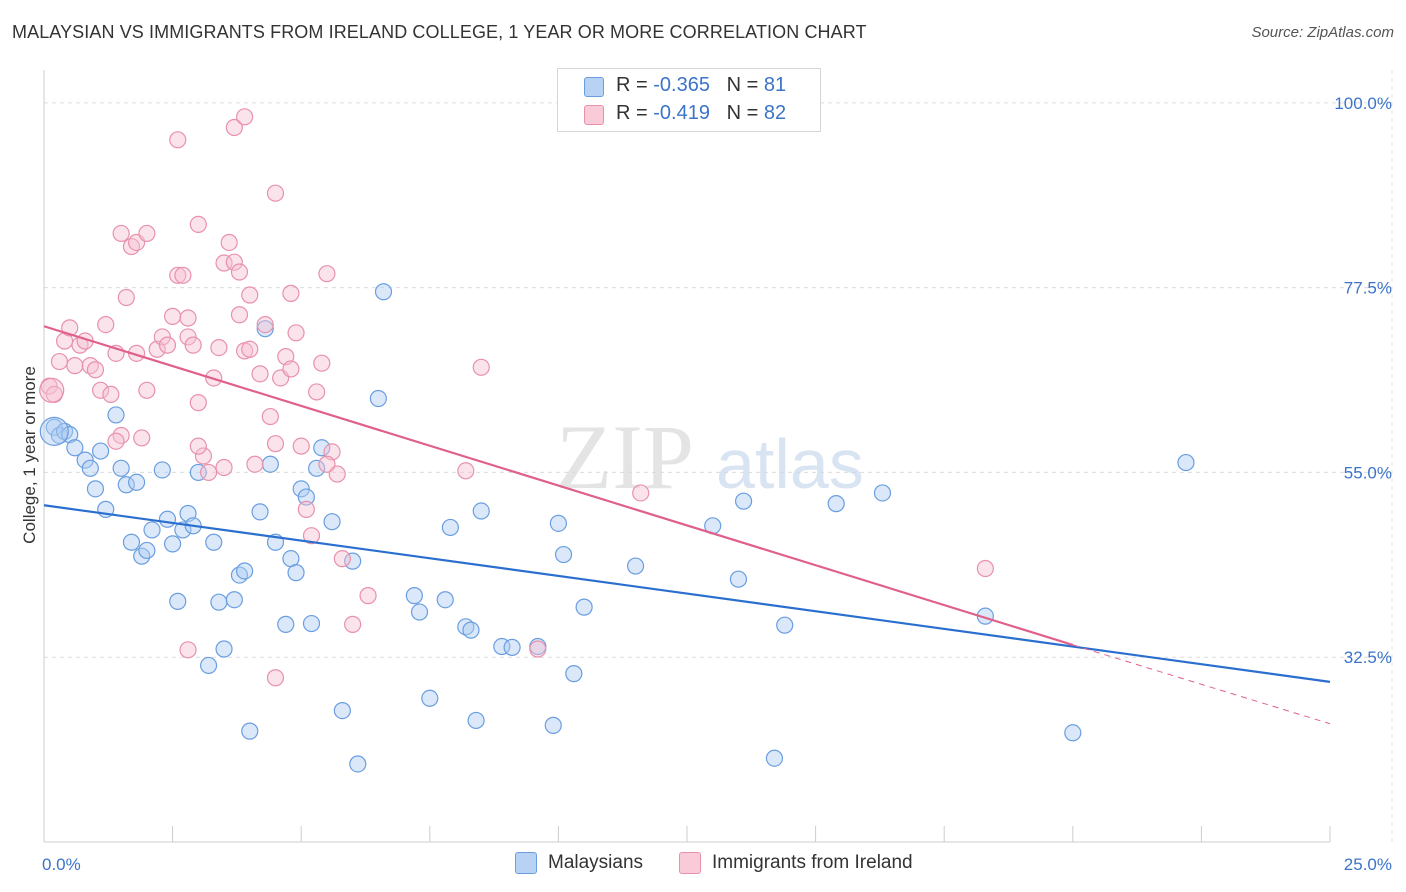 The height and width of the screenshot is (892, 1406). I want to click on legend-item-malaysians: Malaysians, so click(579, 863).